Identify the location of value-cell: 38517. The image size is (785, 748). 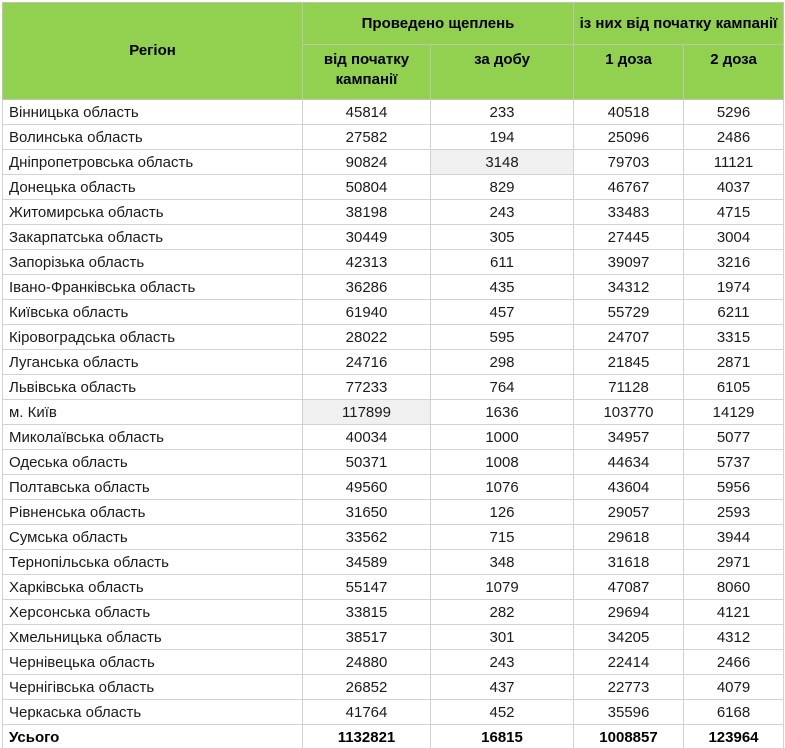
(366, 637).